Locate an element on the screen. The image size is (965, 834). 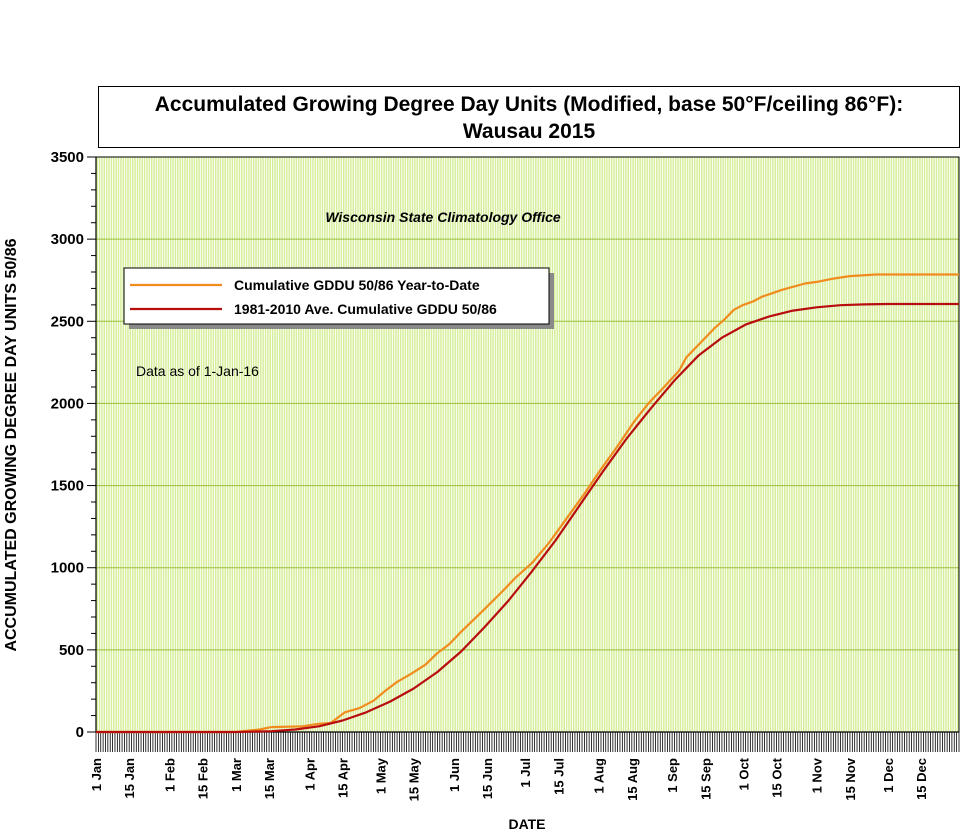
x-tick-label-7: 15 Apr is located at coordinates (343, 778).